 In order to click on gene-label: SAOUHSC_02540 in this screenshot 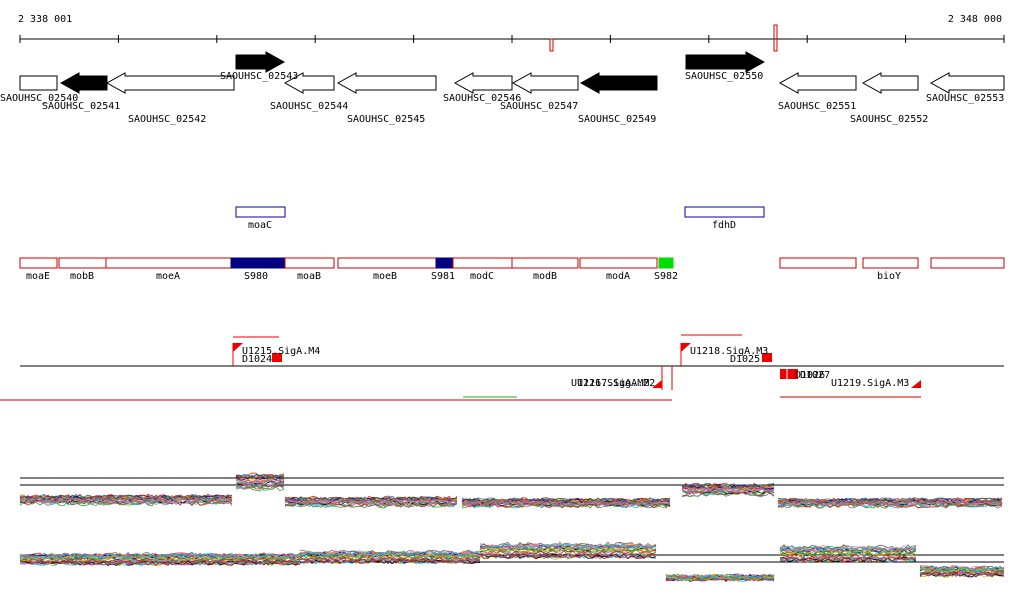, I will do `click(39, 98)`.